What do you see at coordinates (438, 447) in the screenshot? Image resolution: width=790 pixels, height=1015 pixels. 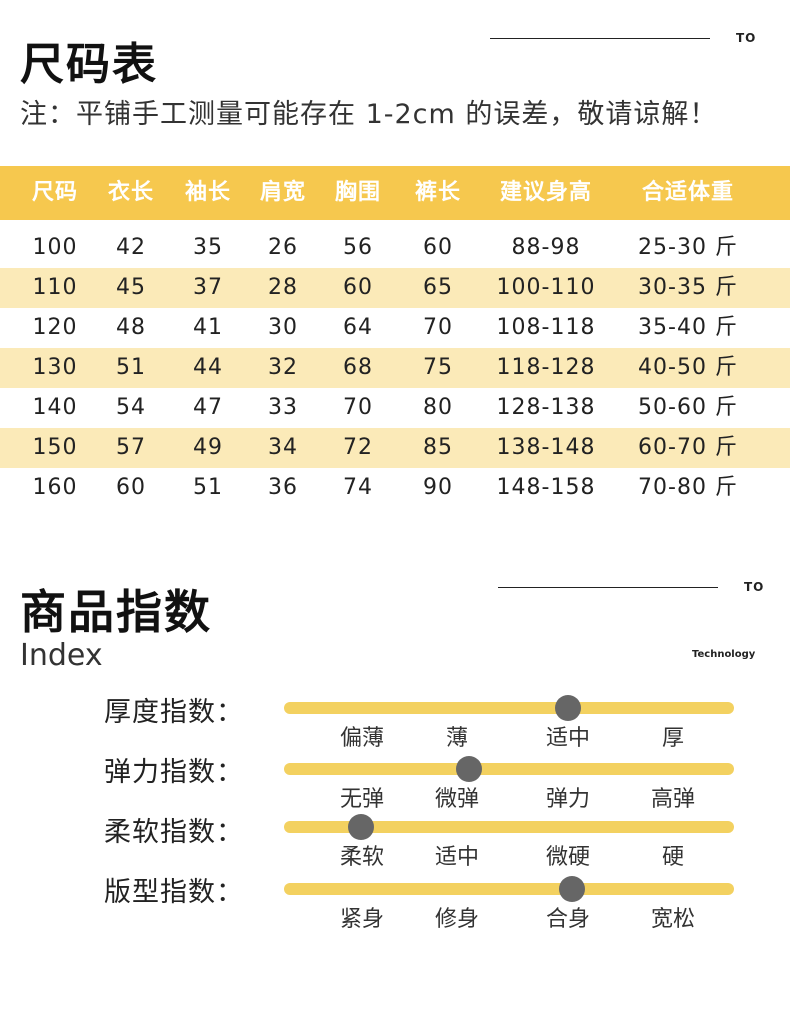 I see `table-cell: 85` at bounding box center [438, 447].